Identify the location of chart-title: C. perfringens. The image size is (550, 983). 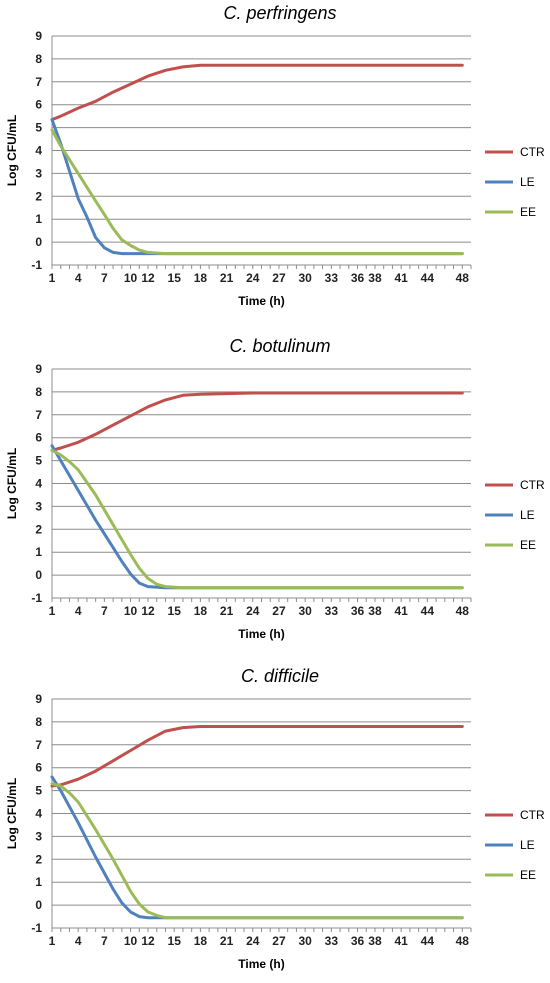
(279, 13).